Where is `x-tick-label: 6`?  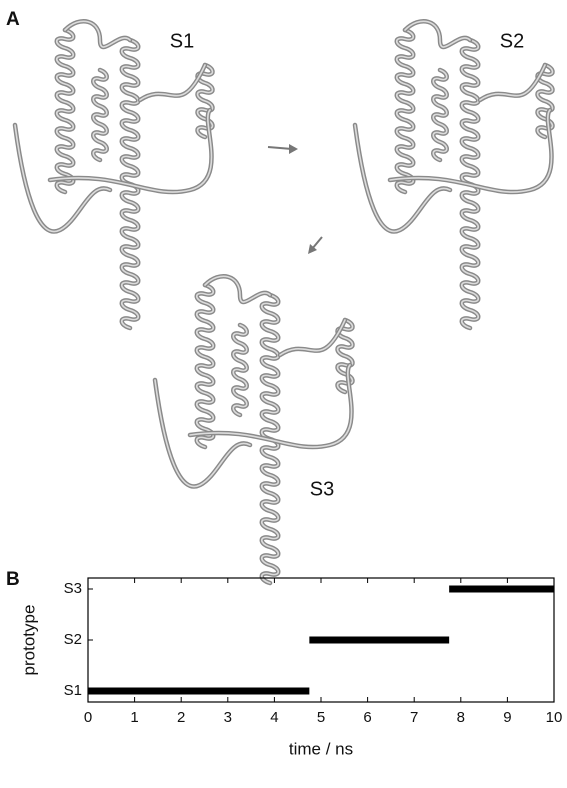 x-tick-label: 6 is located at coordinates (367, 717).